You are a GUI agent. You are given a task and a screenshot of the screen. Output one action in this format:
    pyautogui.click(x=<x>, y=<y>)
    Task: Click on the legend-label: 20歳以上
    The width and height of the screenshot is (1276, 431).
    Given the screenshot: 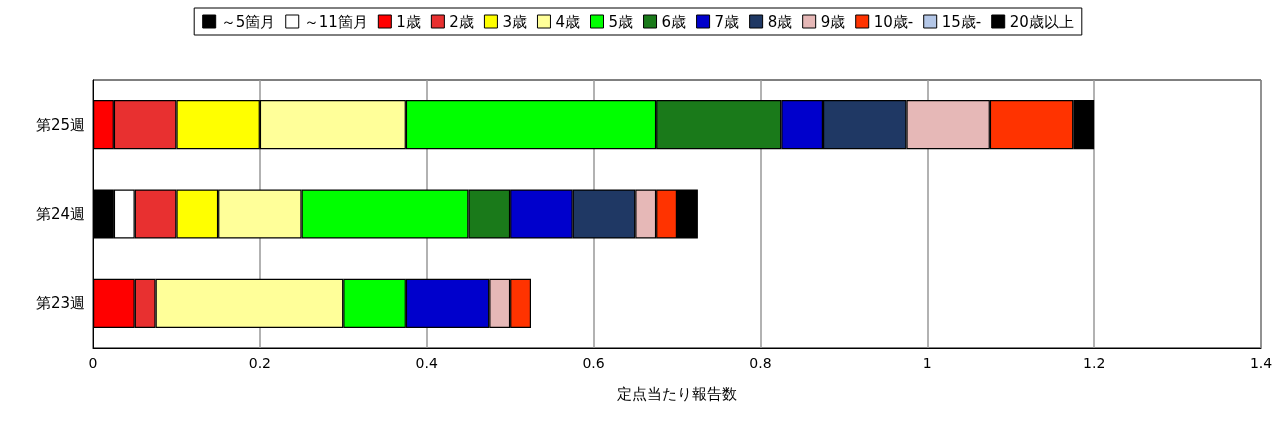 What is the action you would take?
    pyautogui.click(x=1041, y=21)
    